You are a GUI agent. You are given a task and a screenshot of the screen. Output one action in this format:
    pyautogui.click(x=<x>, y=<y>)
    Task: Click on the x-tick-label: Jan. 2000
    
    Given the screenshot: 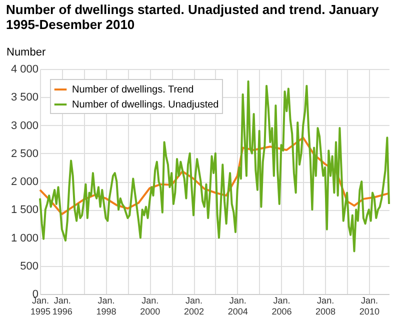 What is the action you would take?
    pyautogui.click(x=150, y=306)
    